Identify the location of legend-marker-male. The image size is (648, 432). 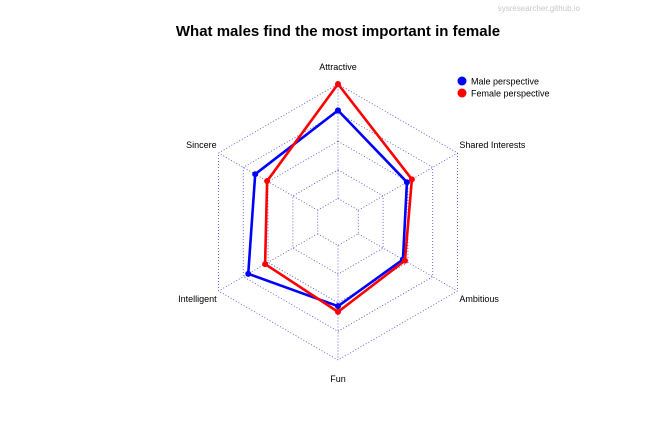
(462, 81).